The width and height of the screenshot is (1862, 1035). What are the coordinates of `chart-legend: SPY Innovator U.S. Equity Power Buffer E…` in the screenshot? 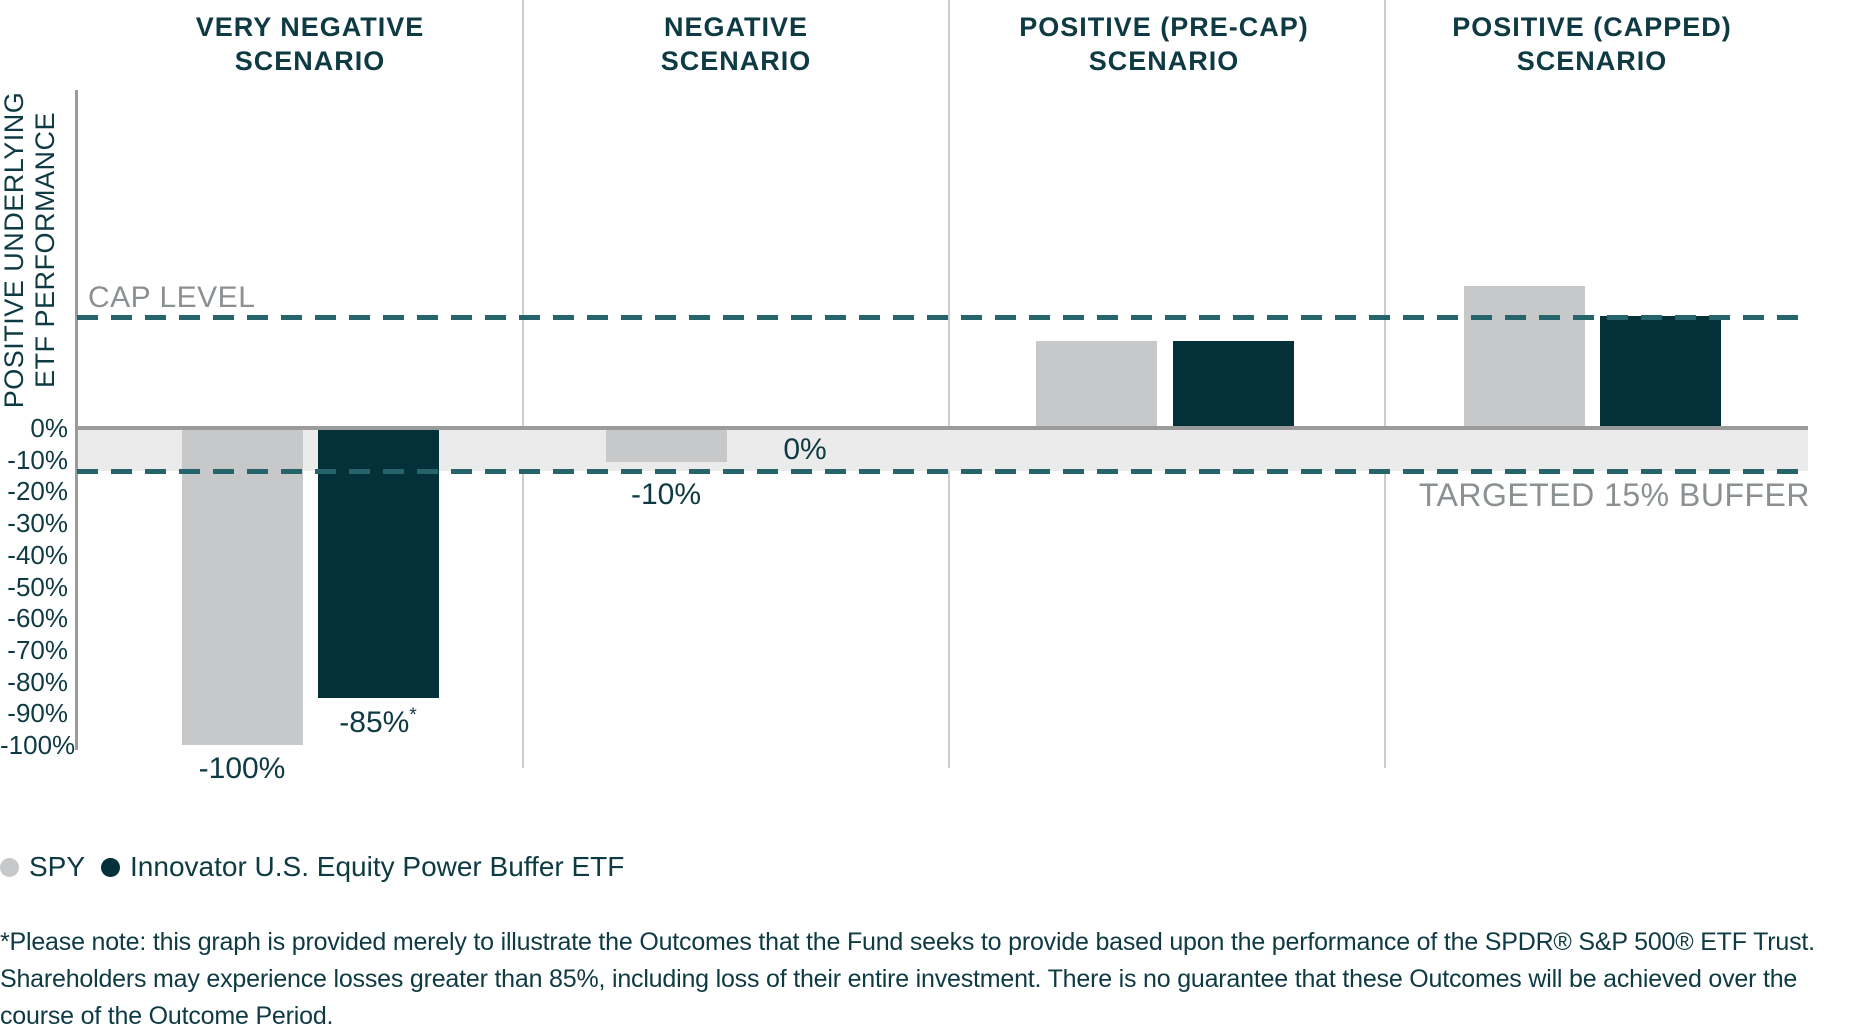 It's located at (312, 867).